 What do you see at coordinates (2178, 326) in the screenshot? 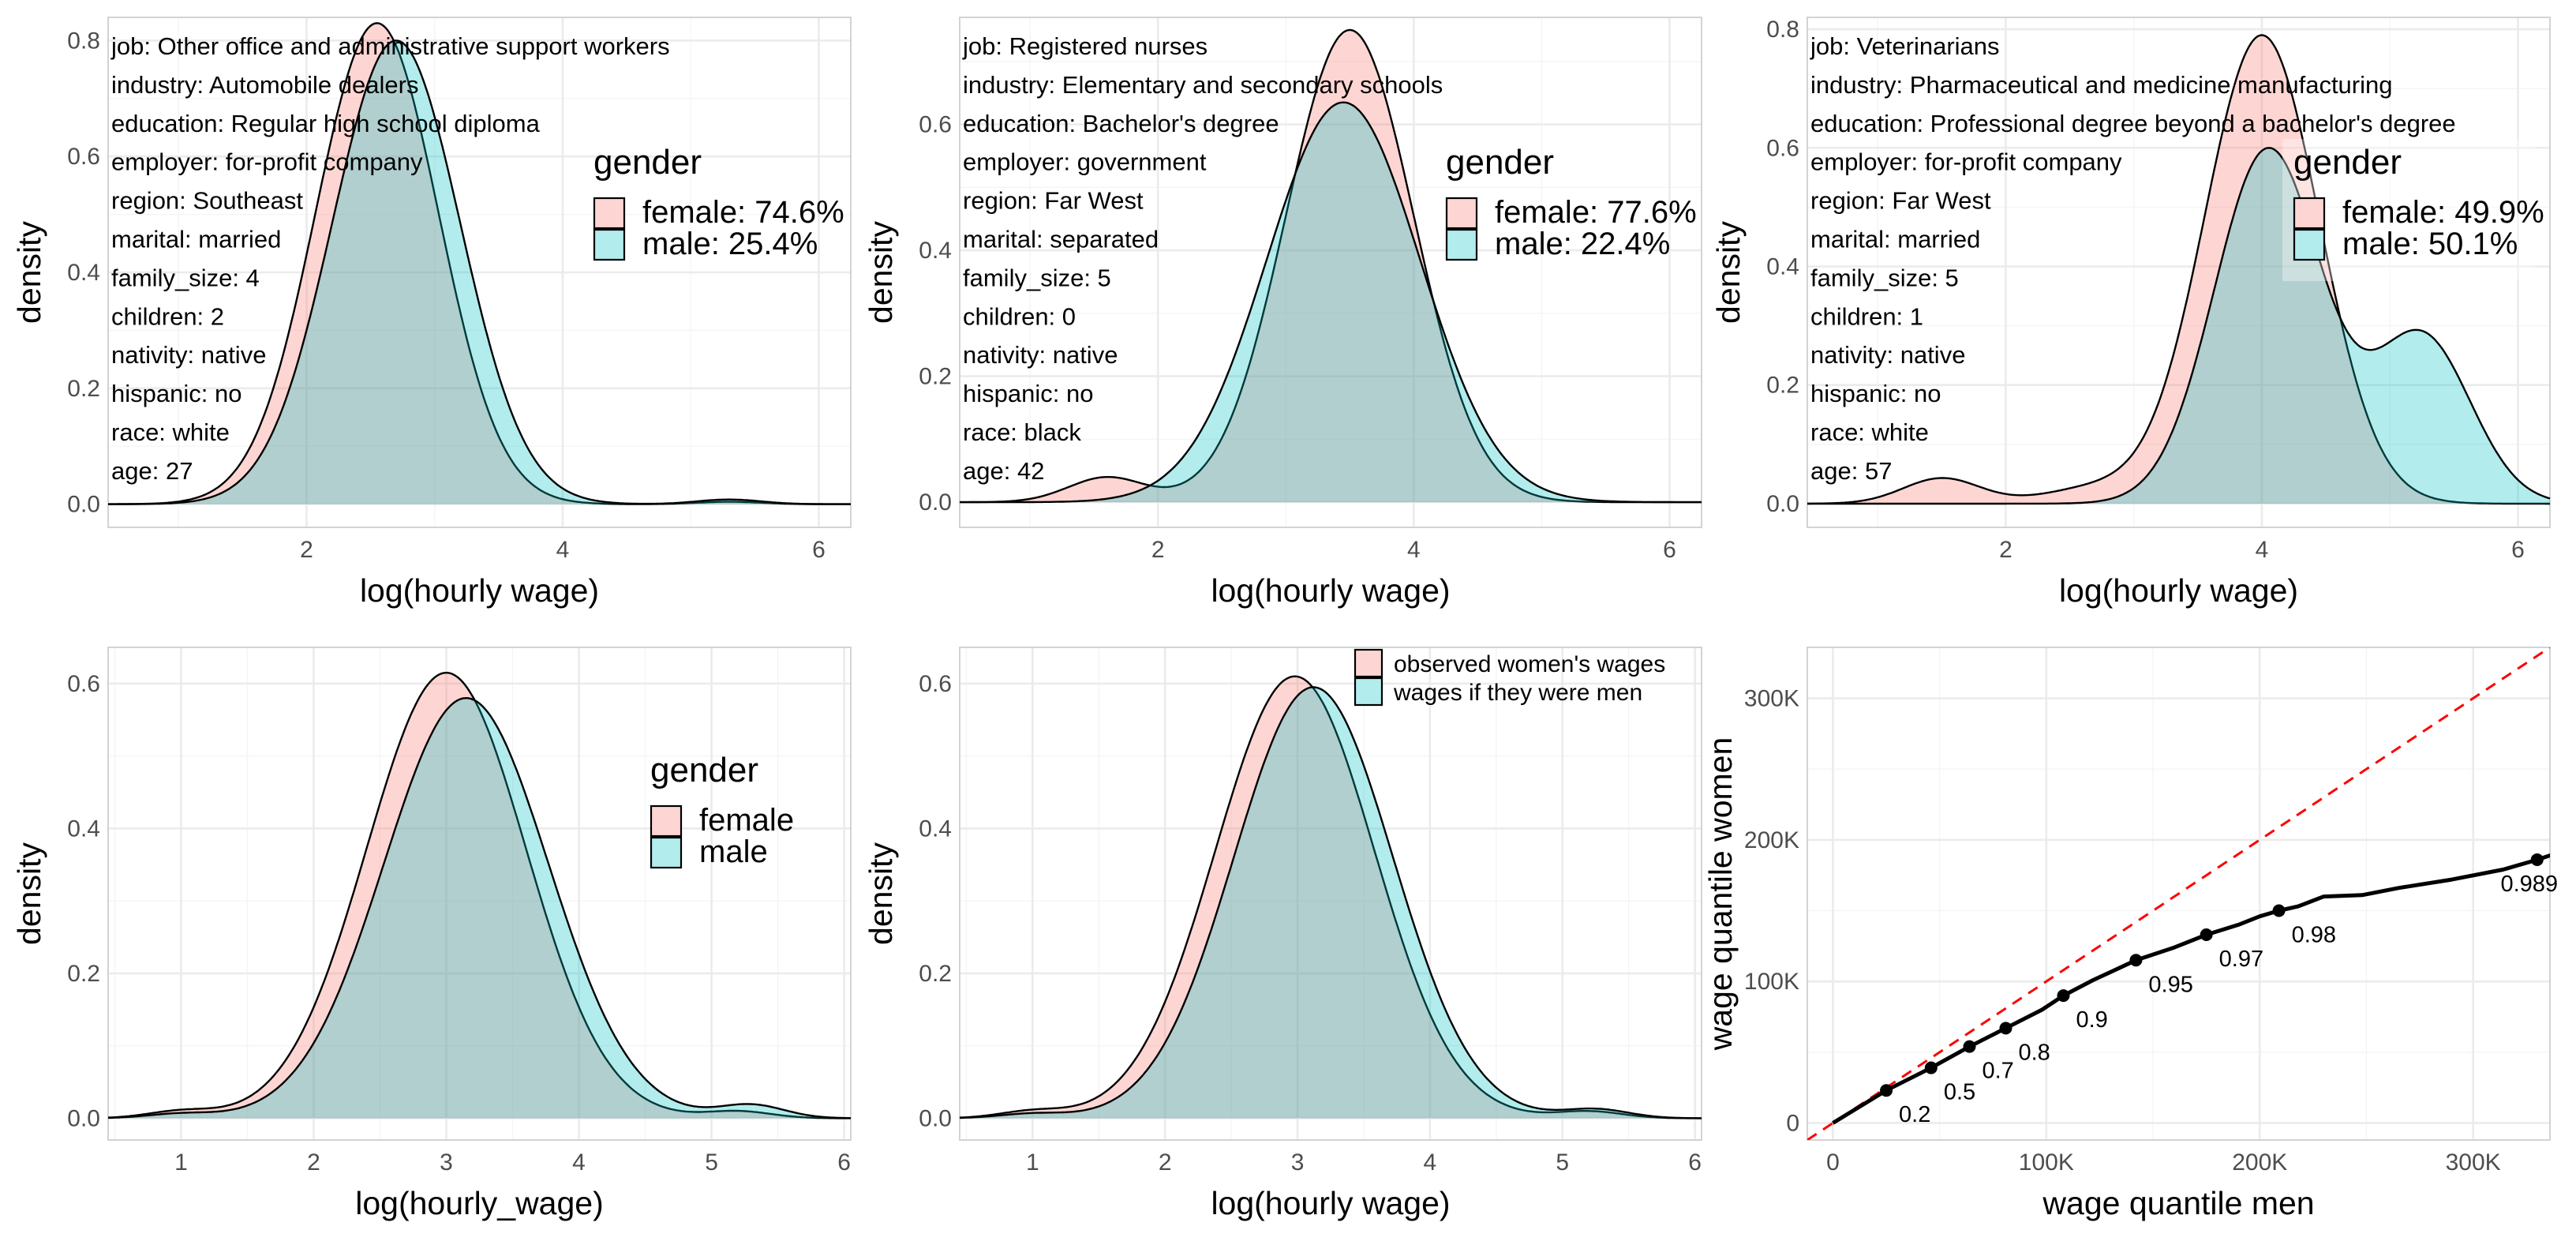
I see `density-area-male` at bounding box center [2178, 326].